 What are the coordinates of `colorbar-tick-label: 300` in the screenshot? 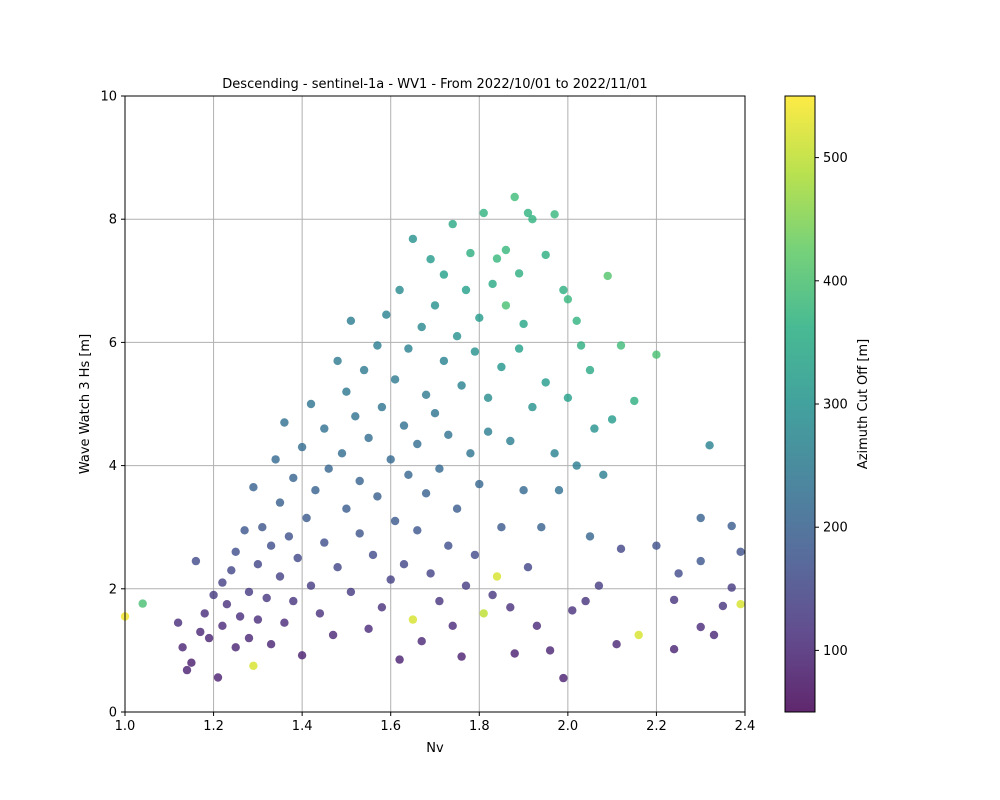 It's located at (835, 405).